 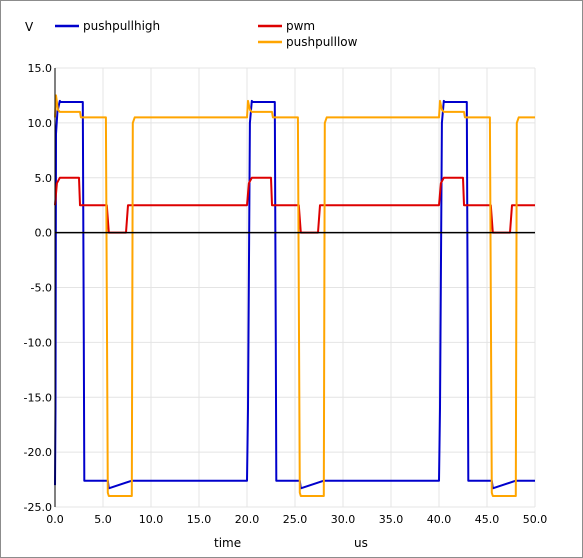 What do you see at coordinates (300, 26) in the screenshot?
I see `legend-label-pwm: pwm` at bounding box center [300, 26].